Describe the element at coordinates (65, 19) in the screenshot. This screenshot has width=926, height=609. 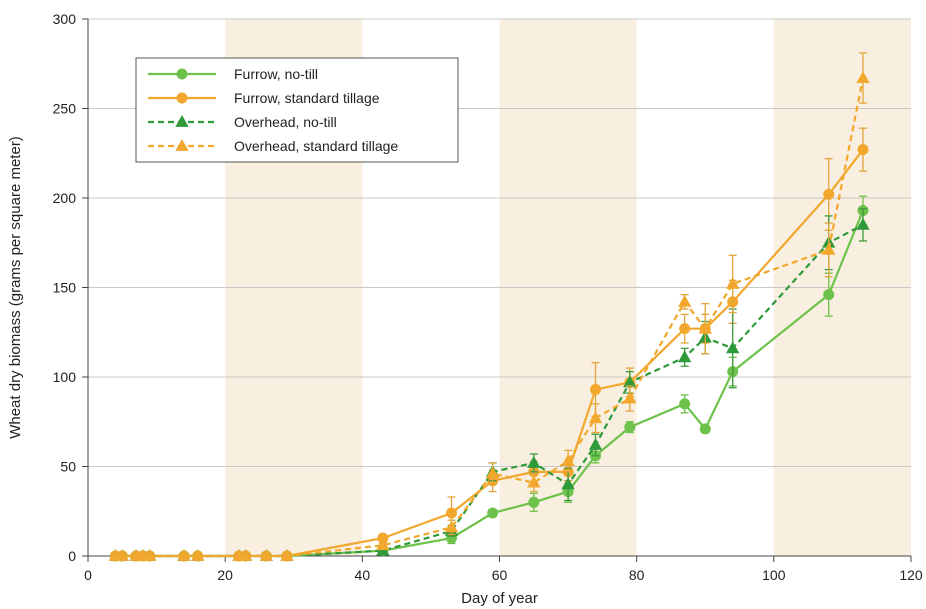
I see `y-tick-label: 300` at that location.